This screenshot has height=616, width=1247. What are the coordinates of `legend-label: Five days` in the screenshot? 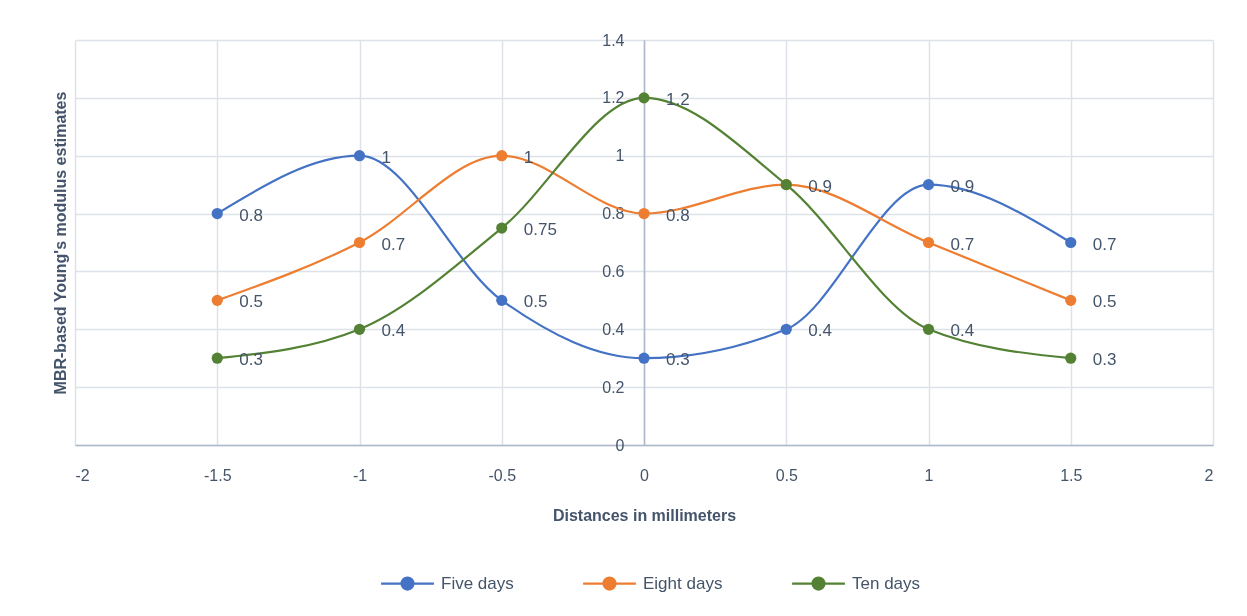 It's located at (477, 583).